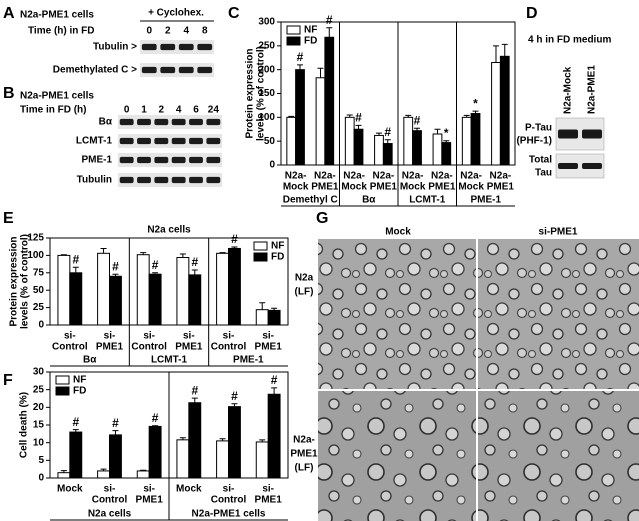 This screenshot has height=521, width=639. Describe the element at coordinates (61, 31) in the screenshot. I see `time-label: Time (h) in FD` at that location.